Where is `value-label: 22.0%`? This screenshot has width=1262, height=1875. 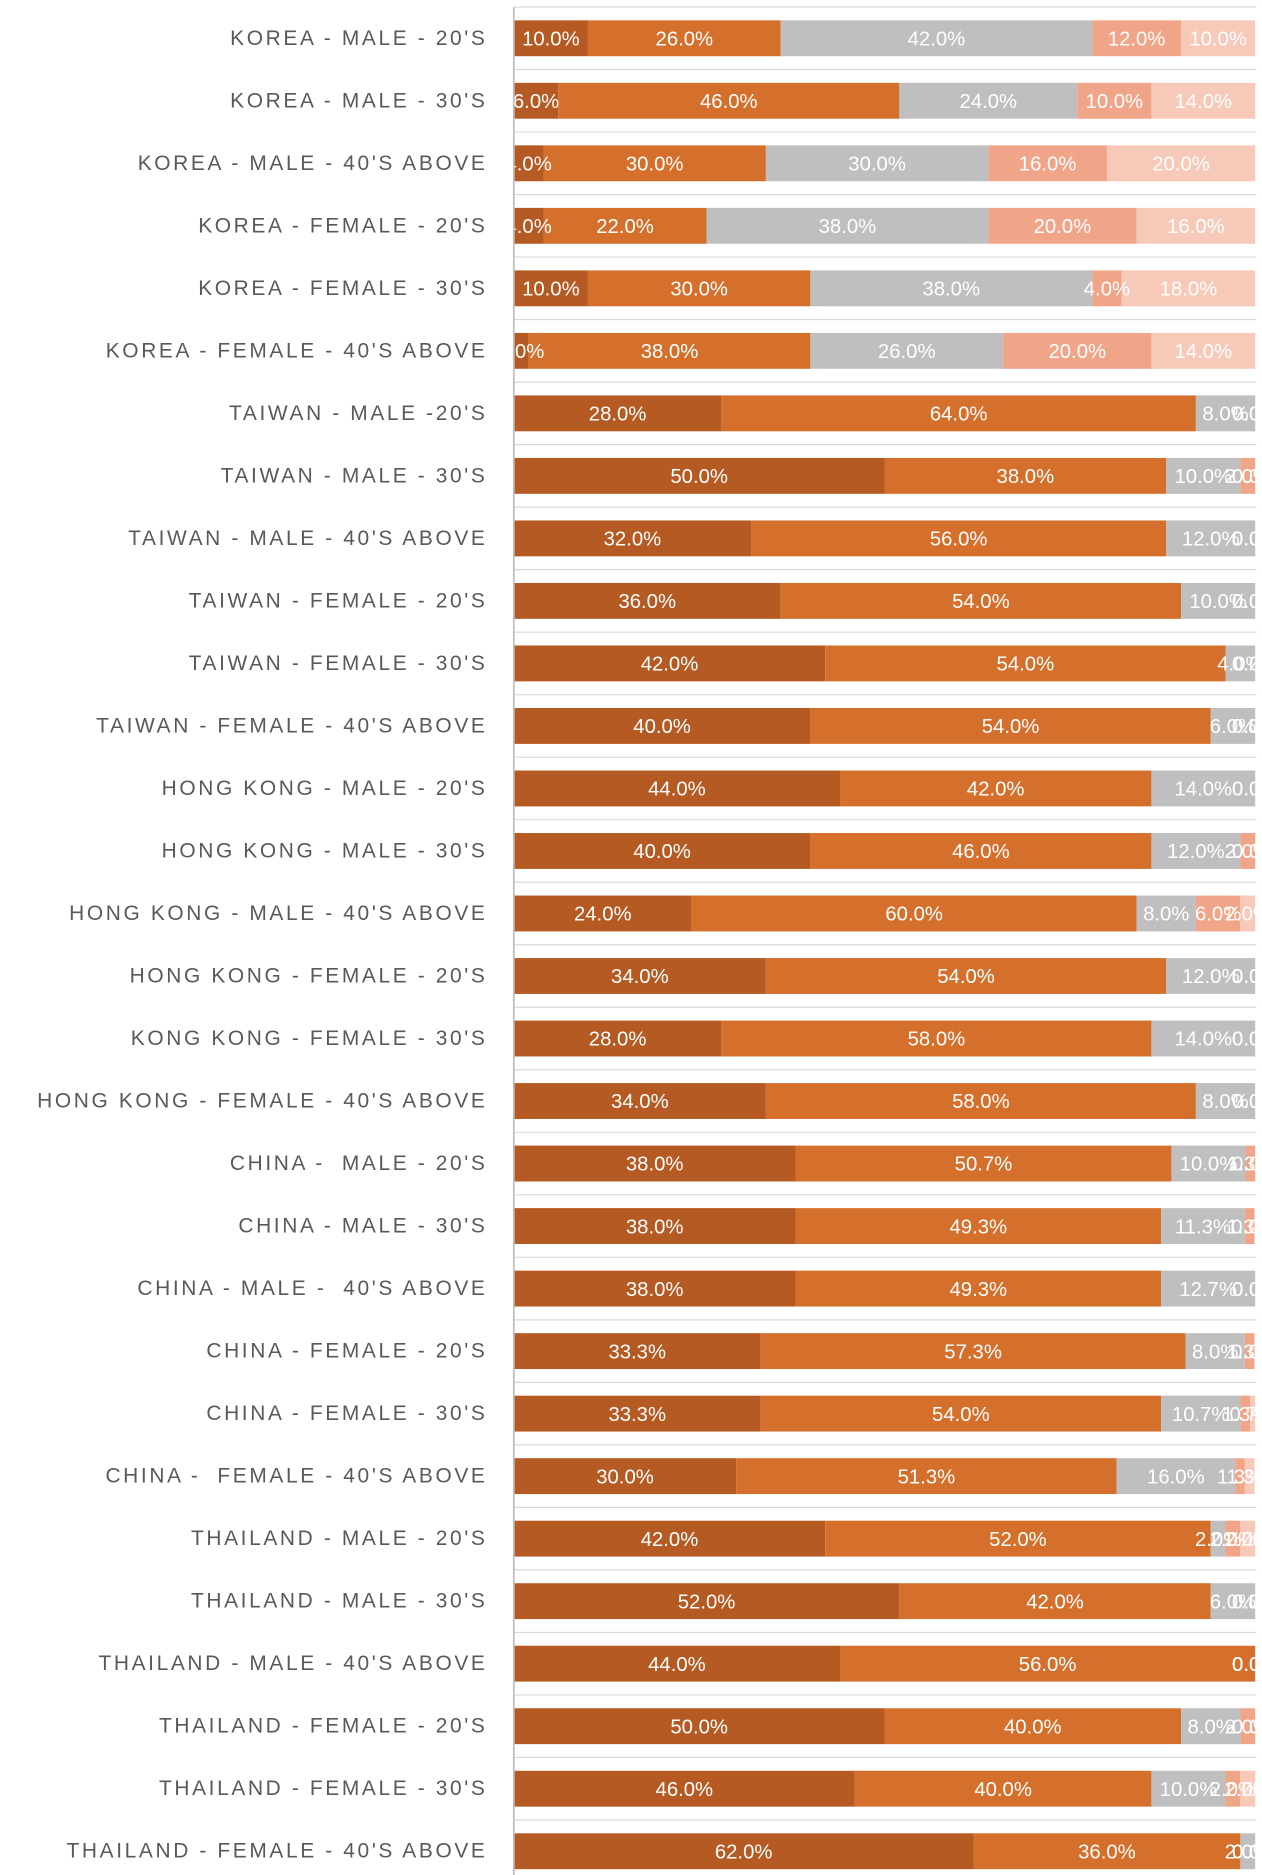 value-label: 22.0% is located at coordinates (625, 227).